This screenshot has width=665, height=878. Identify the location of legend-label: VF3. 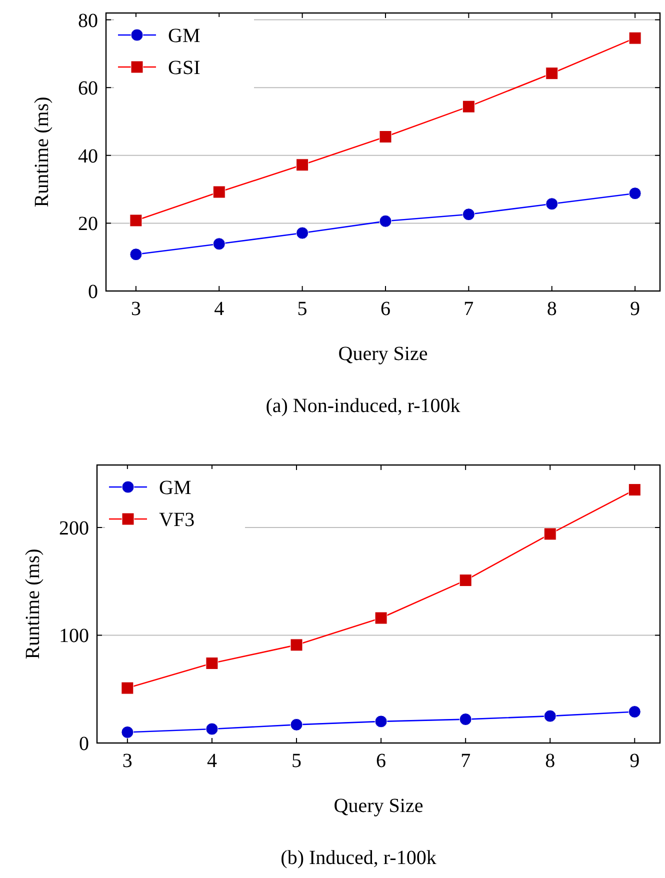
(177, 520).